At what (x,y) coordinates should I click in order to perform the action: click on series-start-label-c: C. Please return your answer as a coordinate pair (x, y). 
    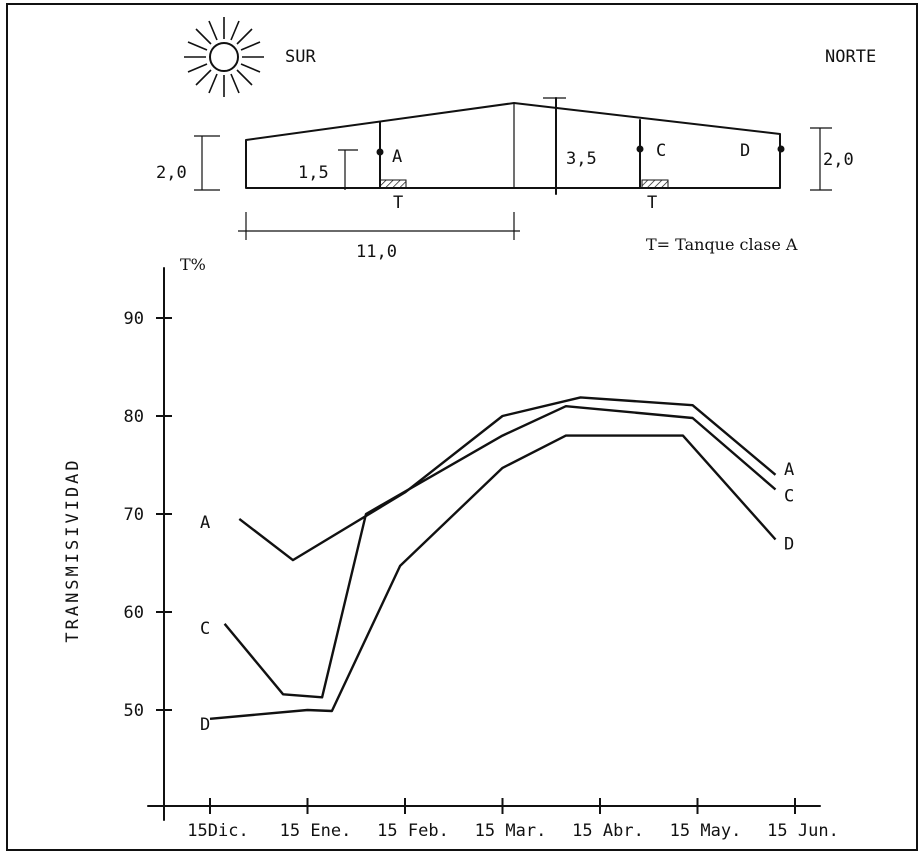
    Looking at the image, I should click on (205, 629).